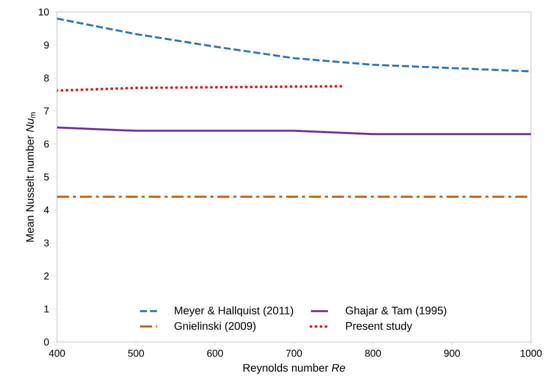  I want to click on x-axis-title: Reynolds number Re, so click(294, 369).